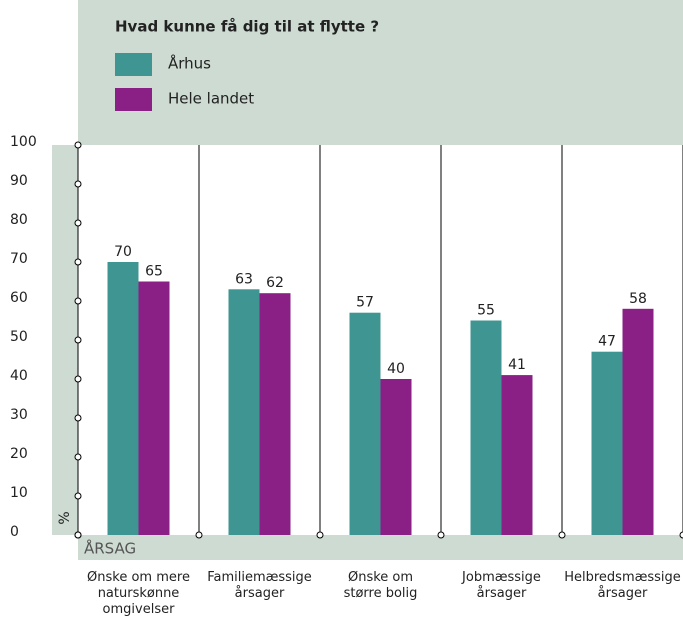 This screenshot has width=683, height=623. I want to click on legend-label: Århus, so click(189, 63).